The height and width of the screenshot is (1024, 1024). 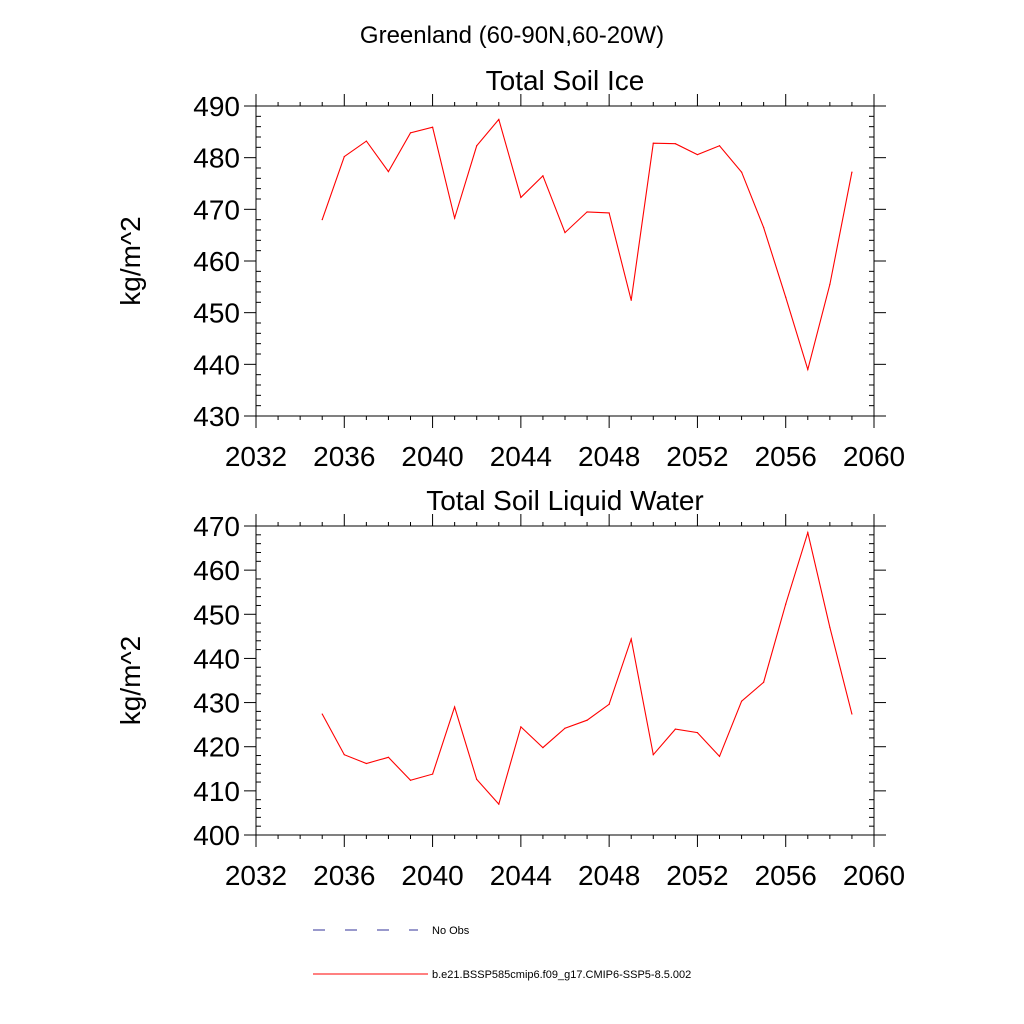 I want to click on y-tick-label: 410, so click(x=216, y=791).